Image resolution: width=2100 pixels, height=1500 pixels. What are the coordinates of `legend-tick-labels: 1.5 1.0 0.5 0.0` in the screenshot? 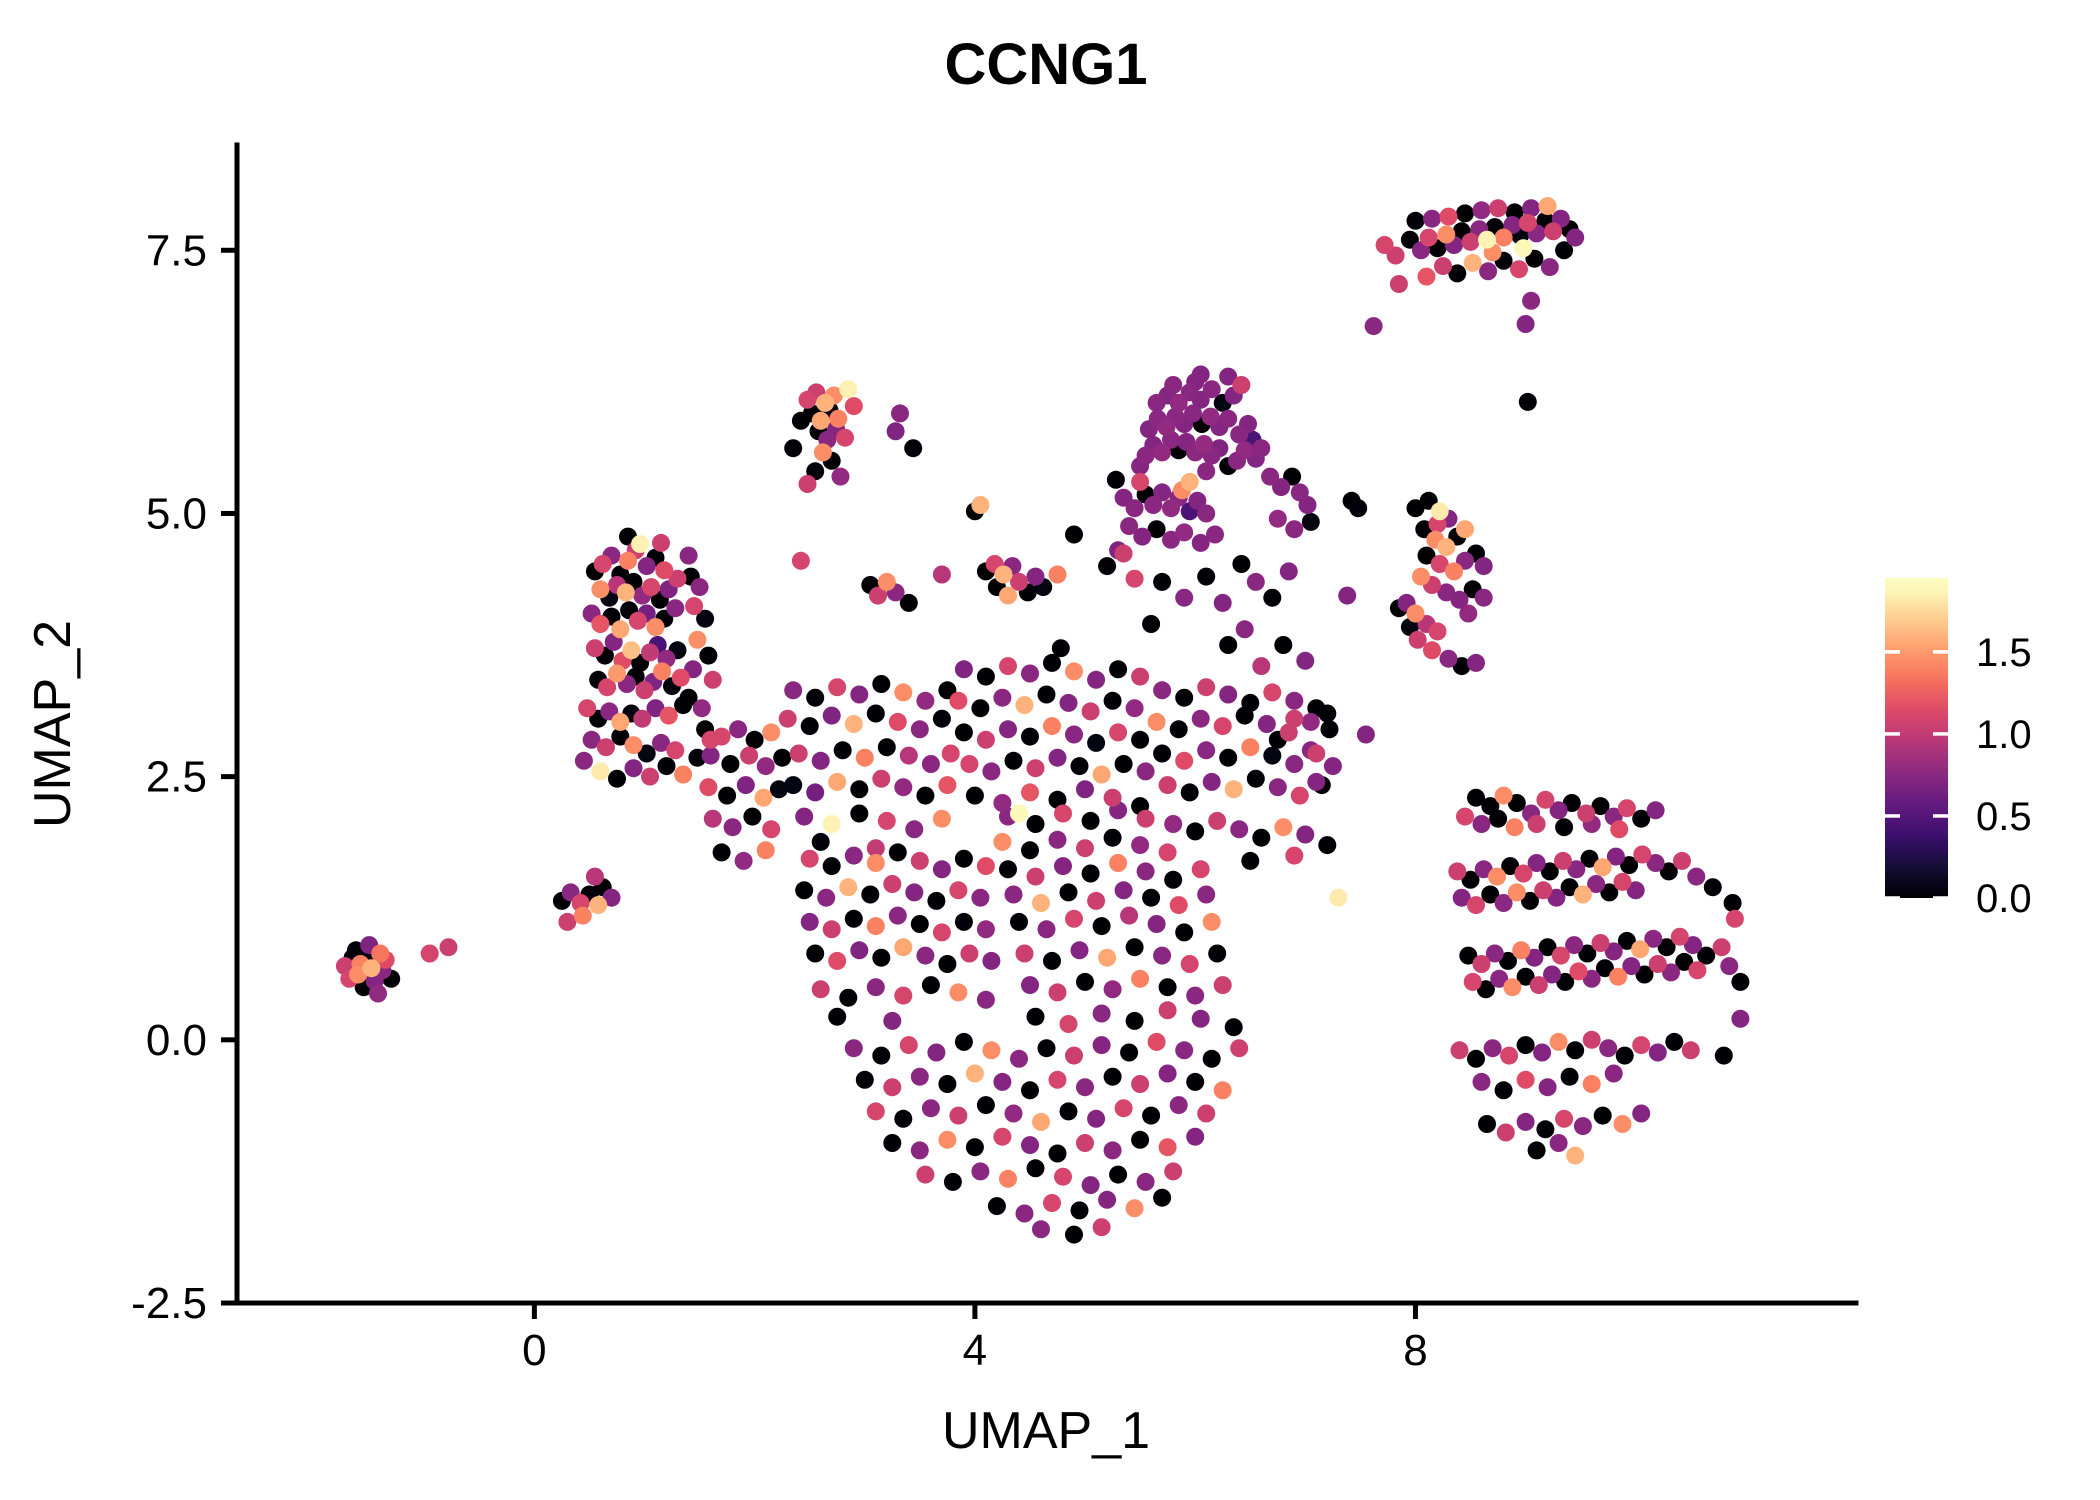 It's located at (2004, 776).